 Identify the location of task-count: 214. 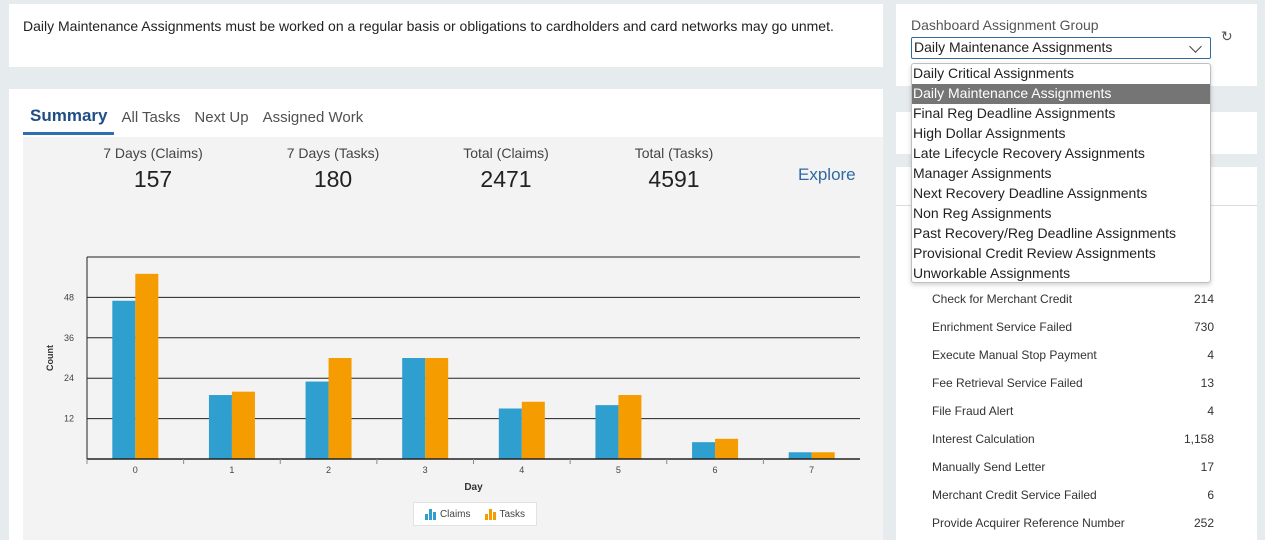
(1203, 299).